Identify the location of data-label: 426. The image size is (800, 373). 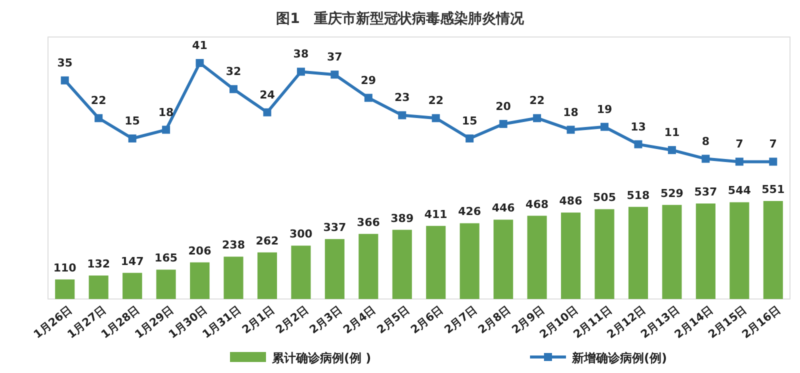
(470, 211).